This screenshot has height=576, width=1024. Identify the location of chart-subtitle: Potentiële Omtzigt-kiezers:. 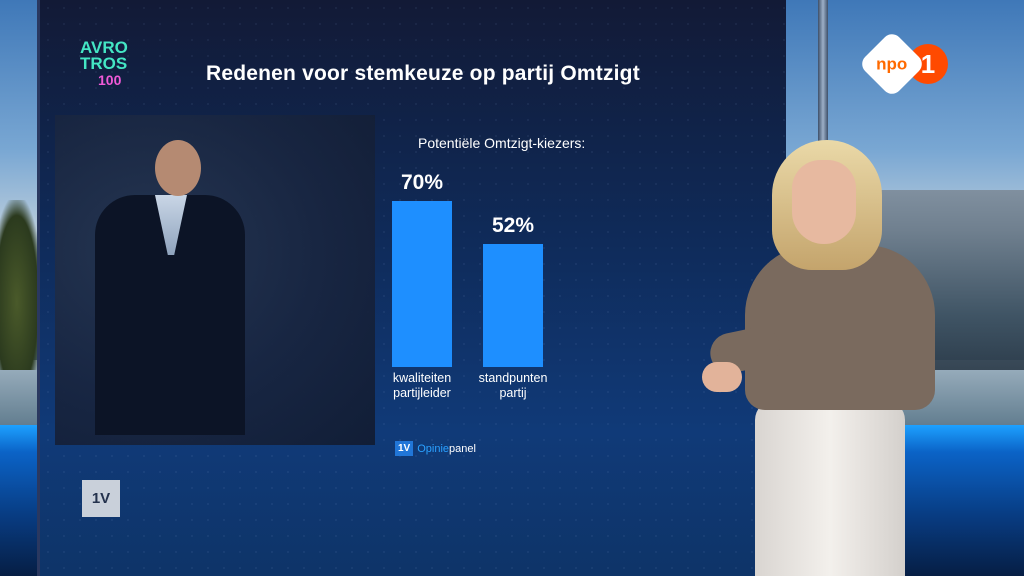
(502, 143).